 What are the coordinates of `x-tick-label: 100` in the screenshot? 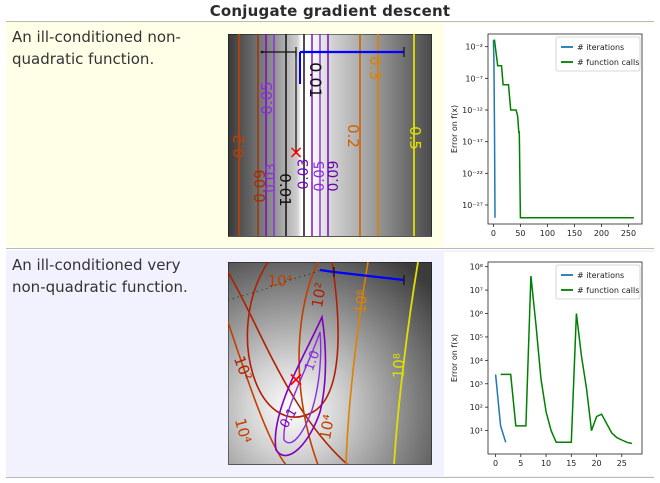 It's located at (547, 233).